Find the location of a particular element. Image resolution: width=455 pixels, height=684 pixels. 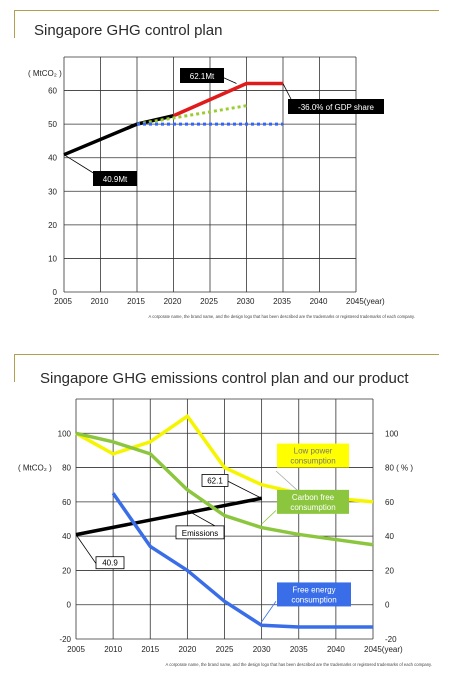

y-tick-label: 50 is located at coordinates (52, 124).